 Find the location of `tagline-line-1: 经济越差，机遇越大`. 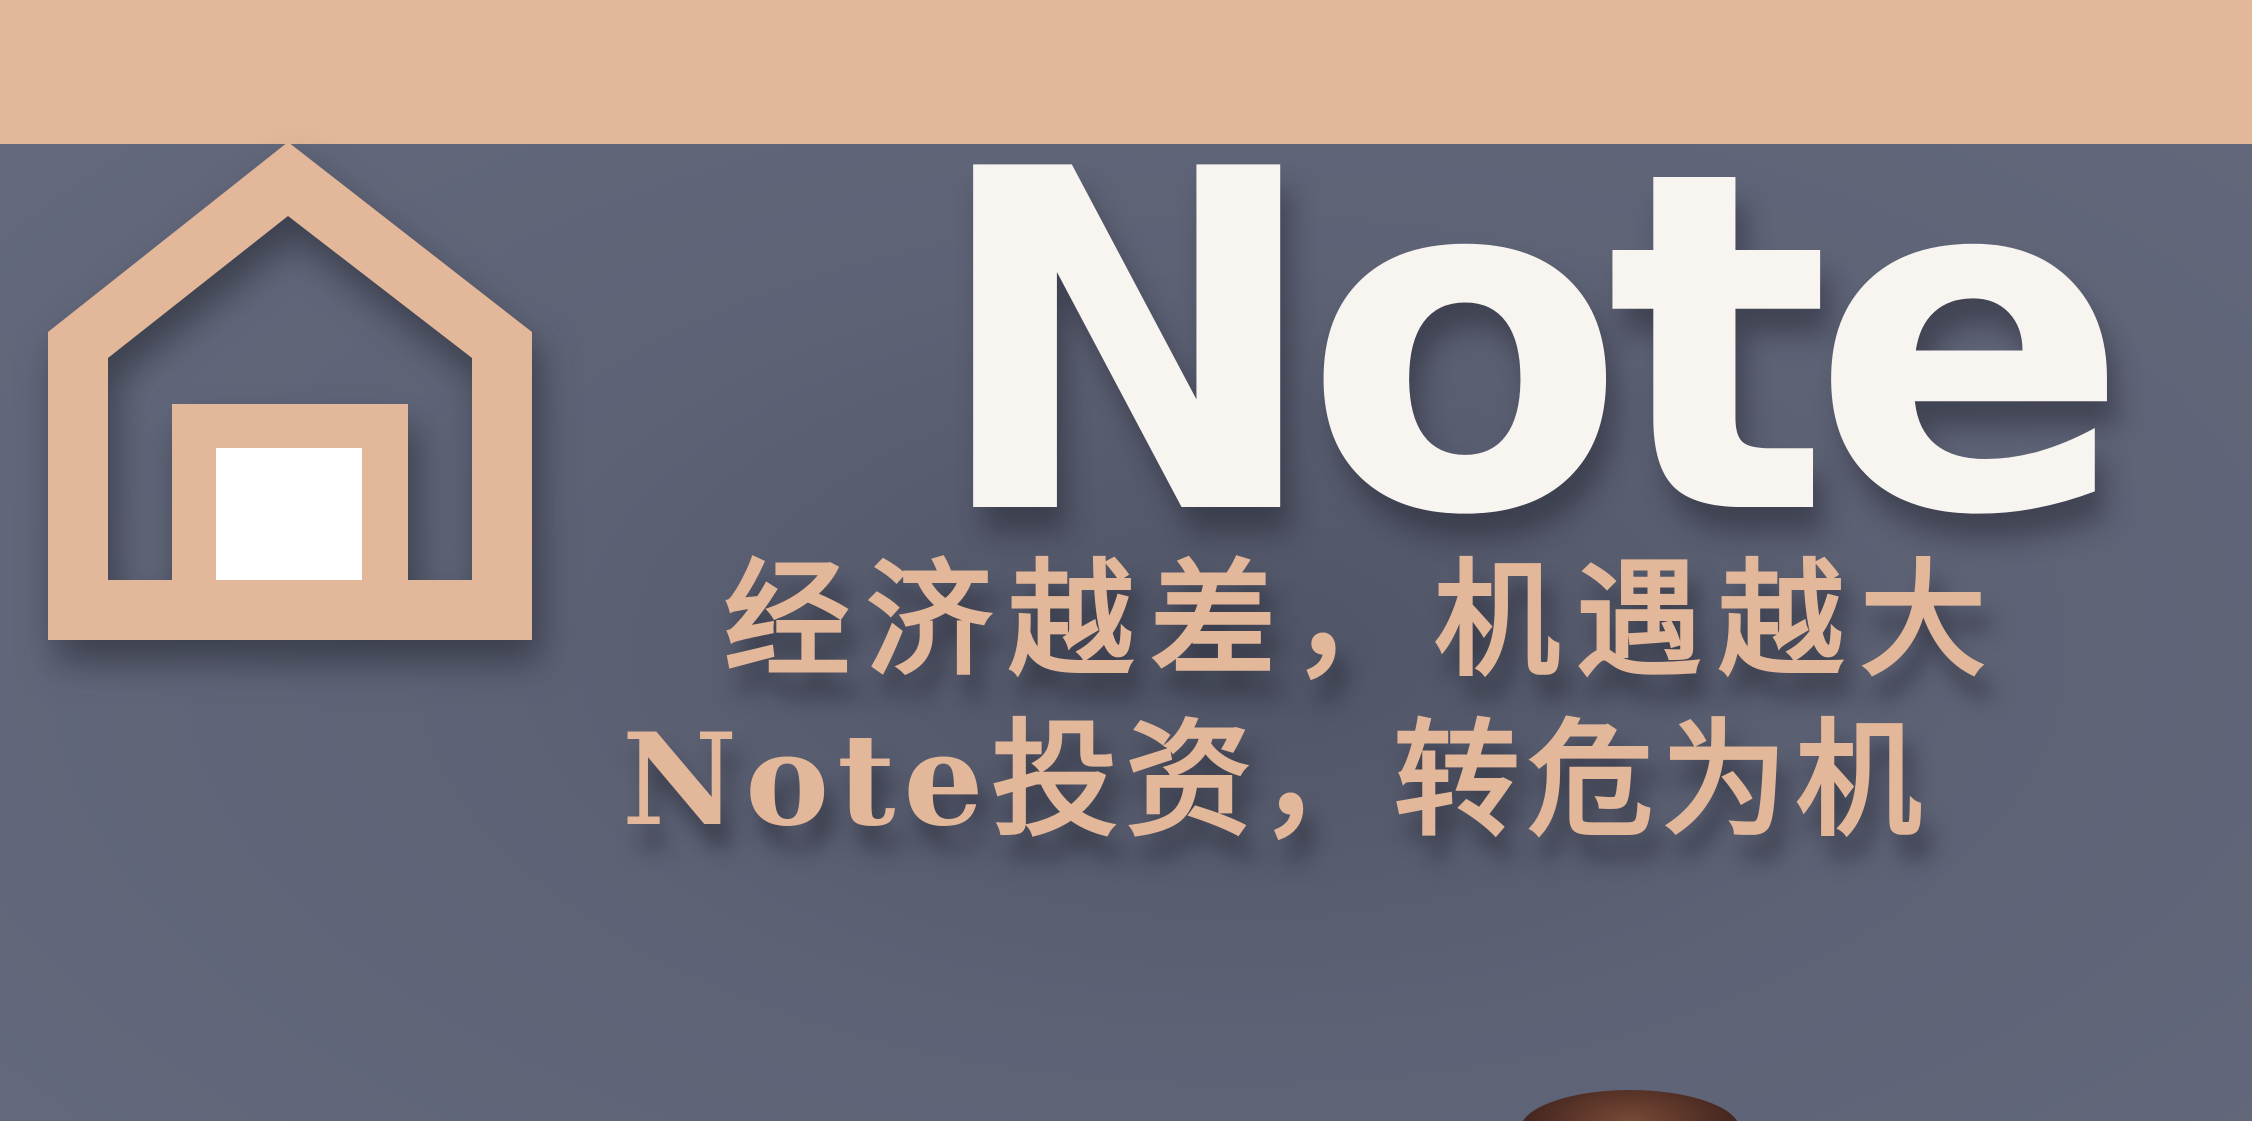

tagline-line-1: 经济越差，机遇越大 is located at coordinates (1363, 620).